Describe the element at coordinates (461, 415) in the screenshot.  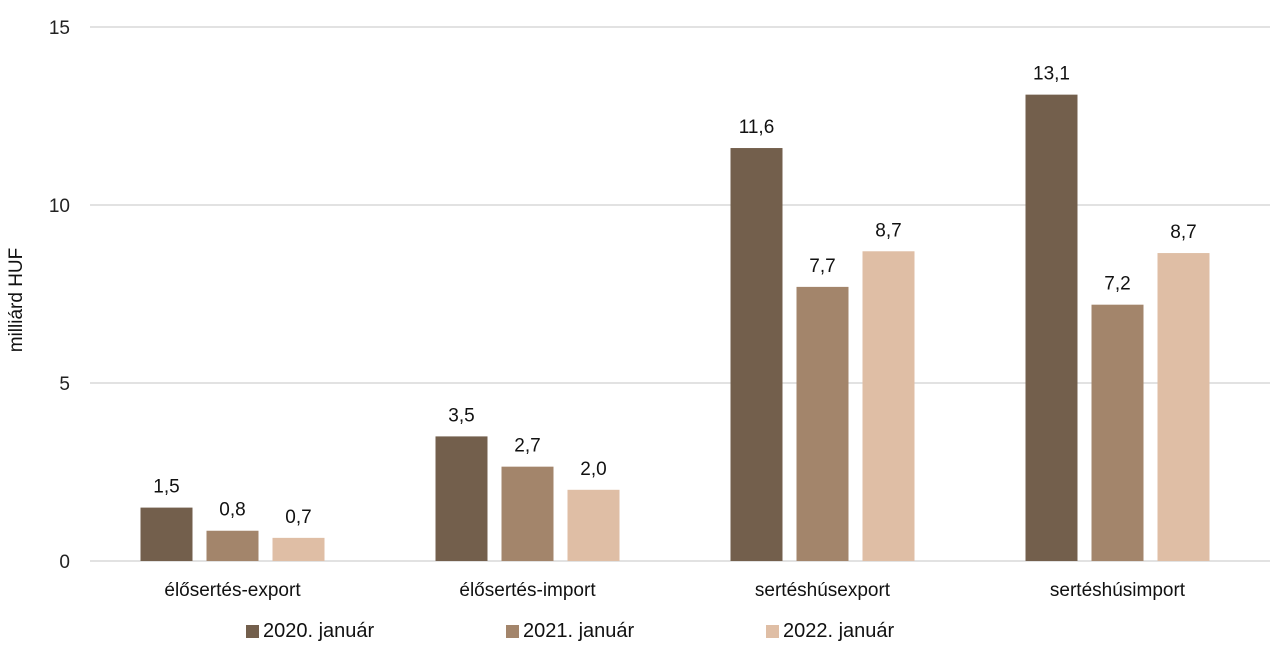
I see `data-label: 3,5` at that location.